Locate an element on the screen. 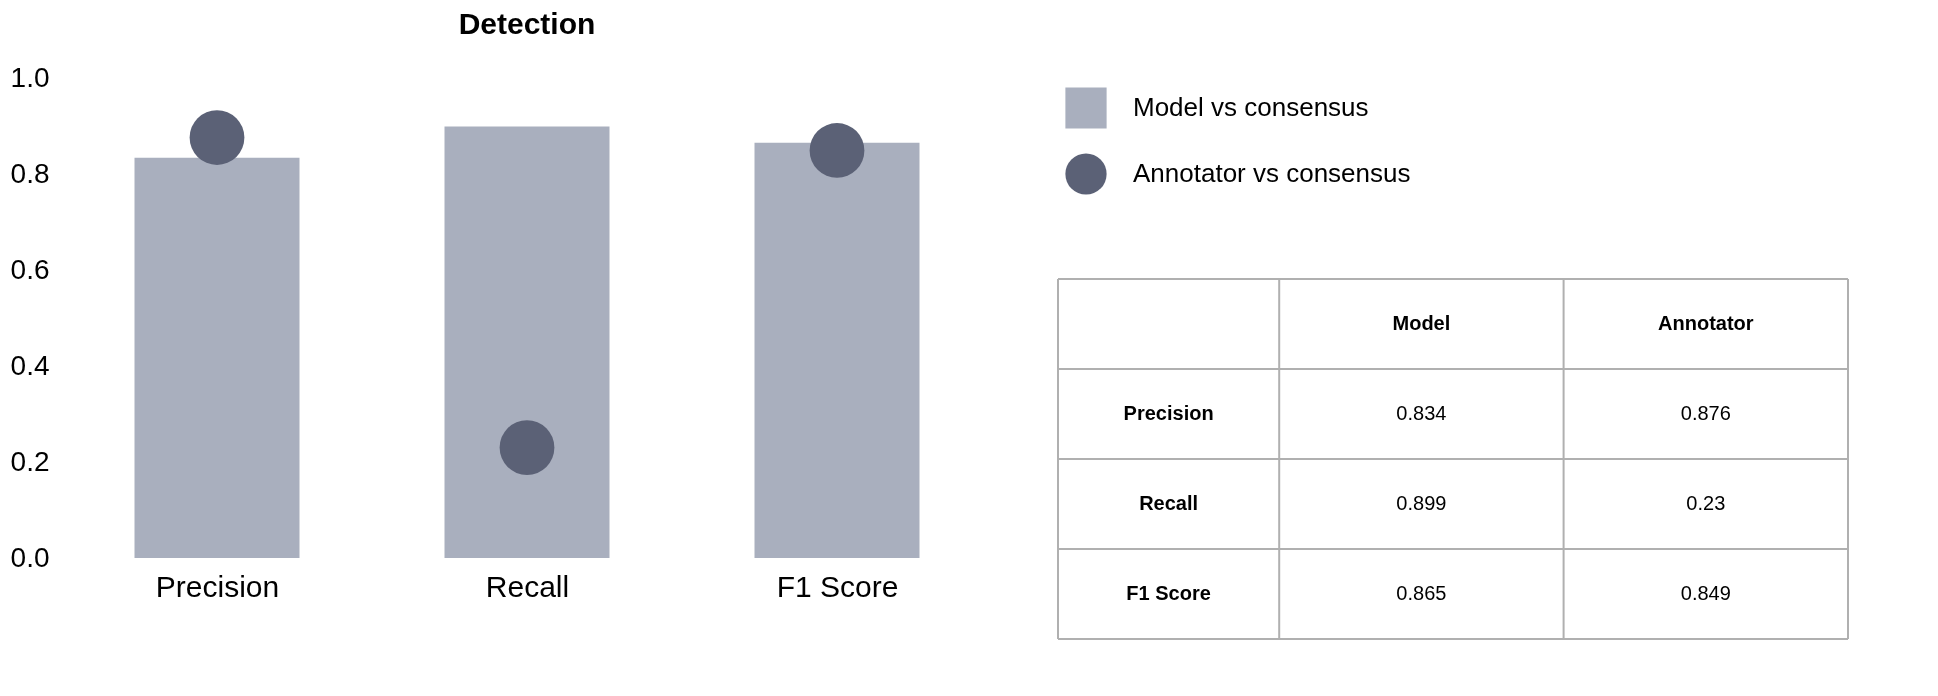 Image resolution: width=1938 pixels, height=696 pixels. data-label: 0.23 is located at coordinates (1706, 503).